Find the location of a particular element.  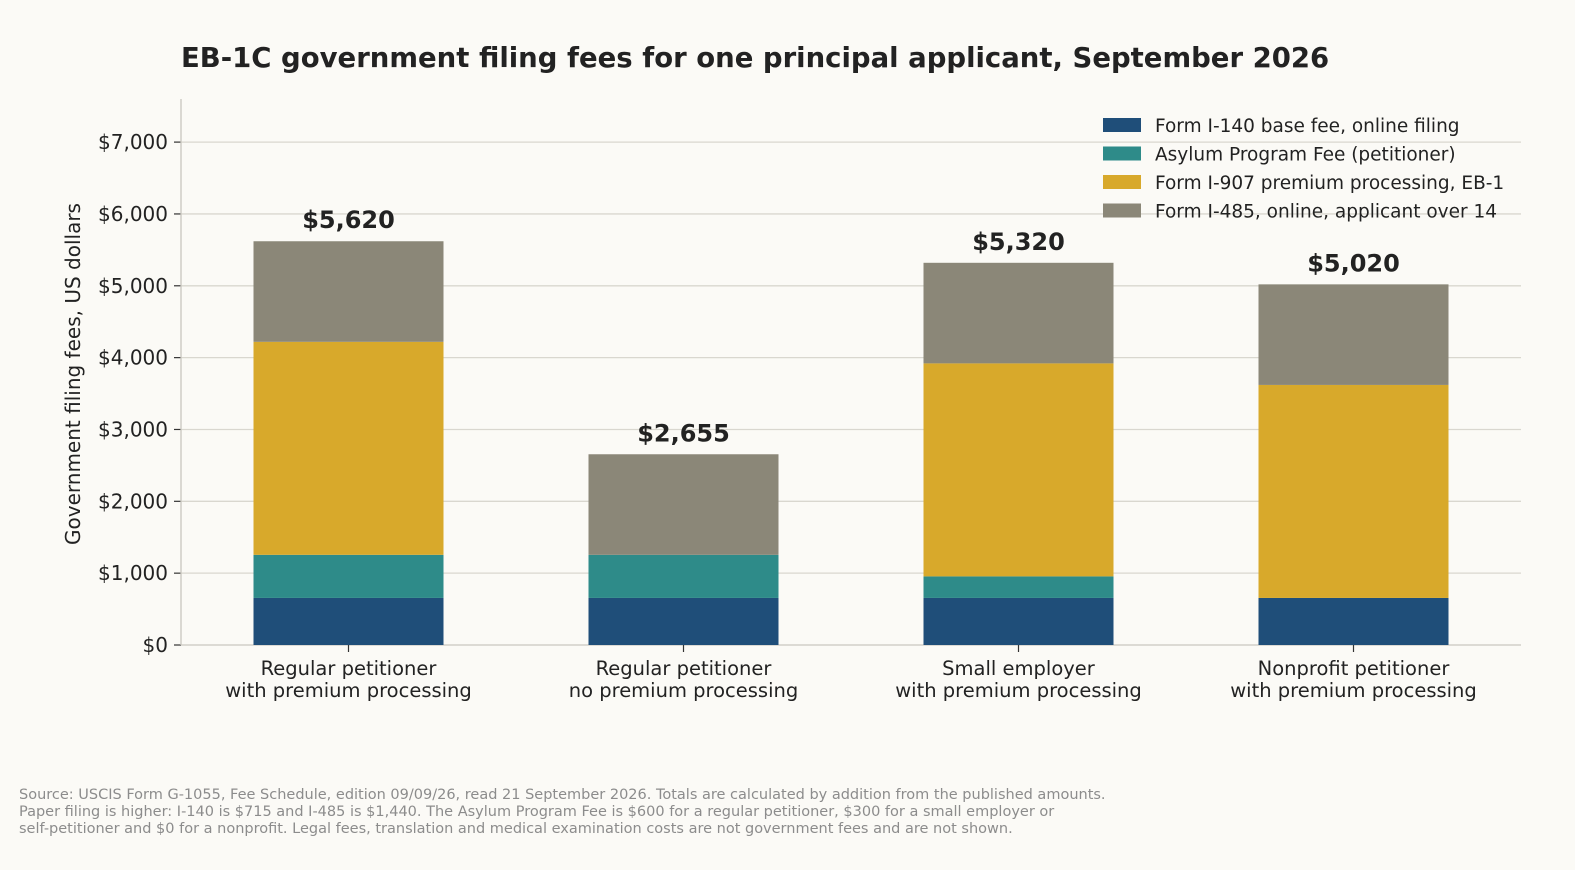

legend-label: Form I-907 premium processing, EB-1 is located at coordinates (1329, 183).